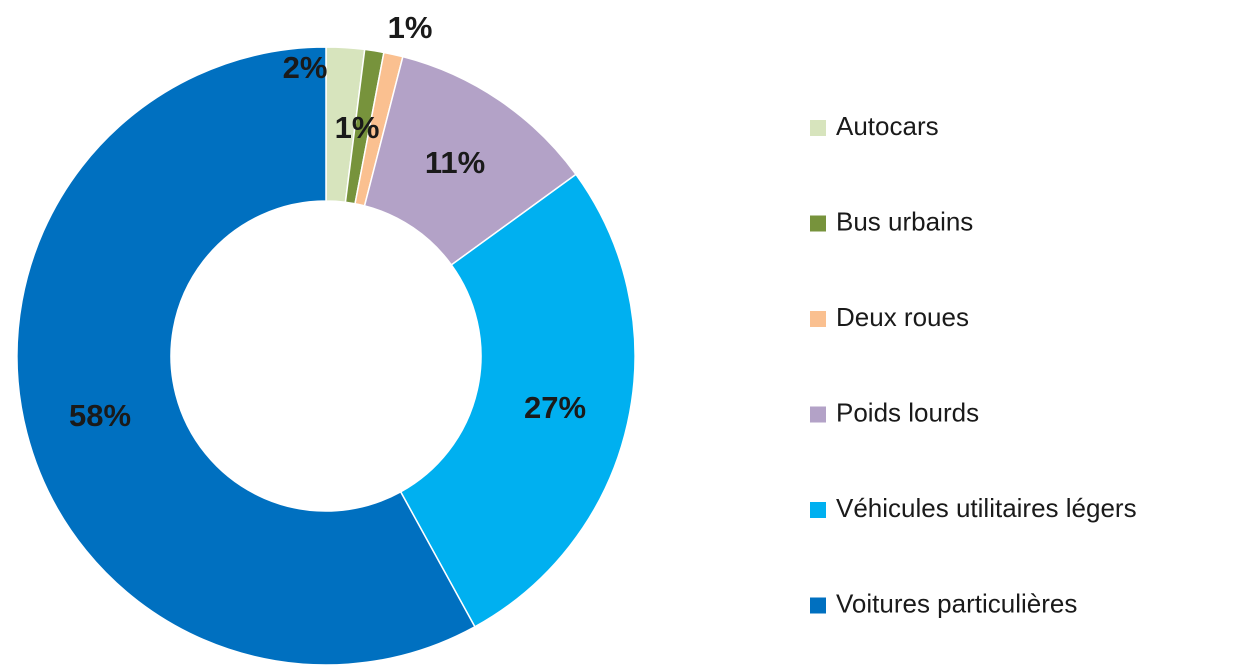 The width and height of the screenshot is (1260, 666). What do you see at coordinates (902, 317) in the screenshot?
I see `legend-label: Deux roues` at bounding box center [902, 317].